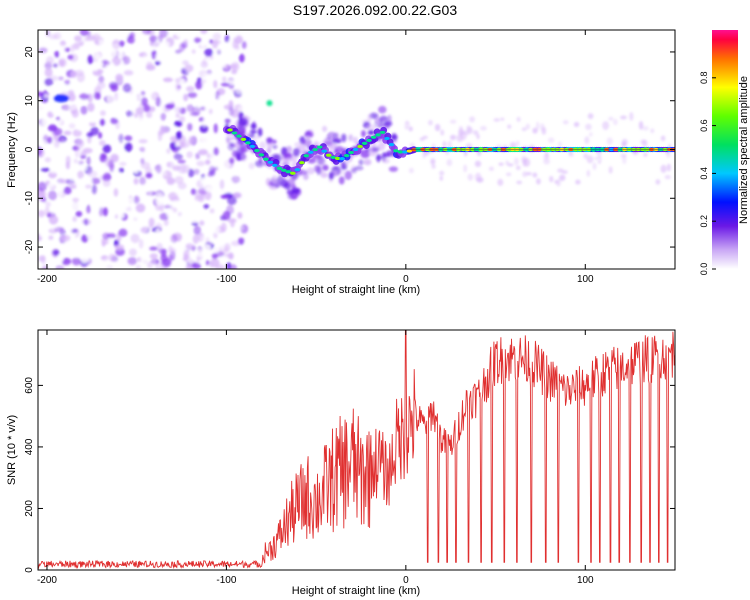 This screenshot has width=750, height=600. Describe the element at coordinates (29, 508) in the screenshot. I see `snr-ytick-label: 200` at that location.